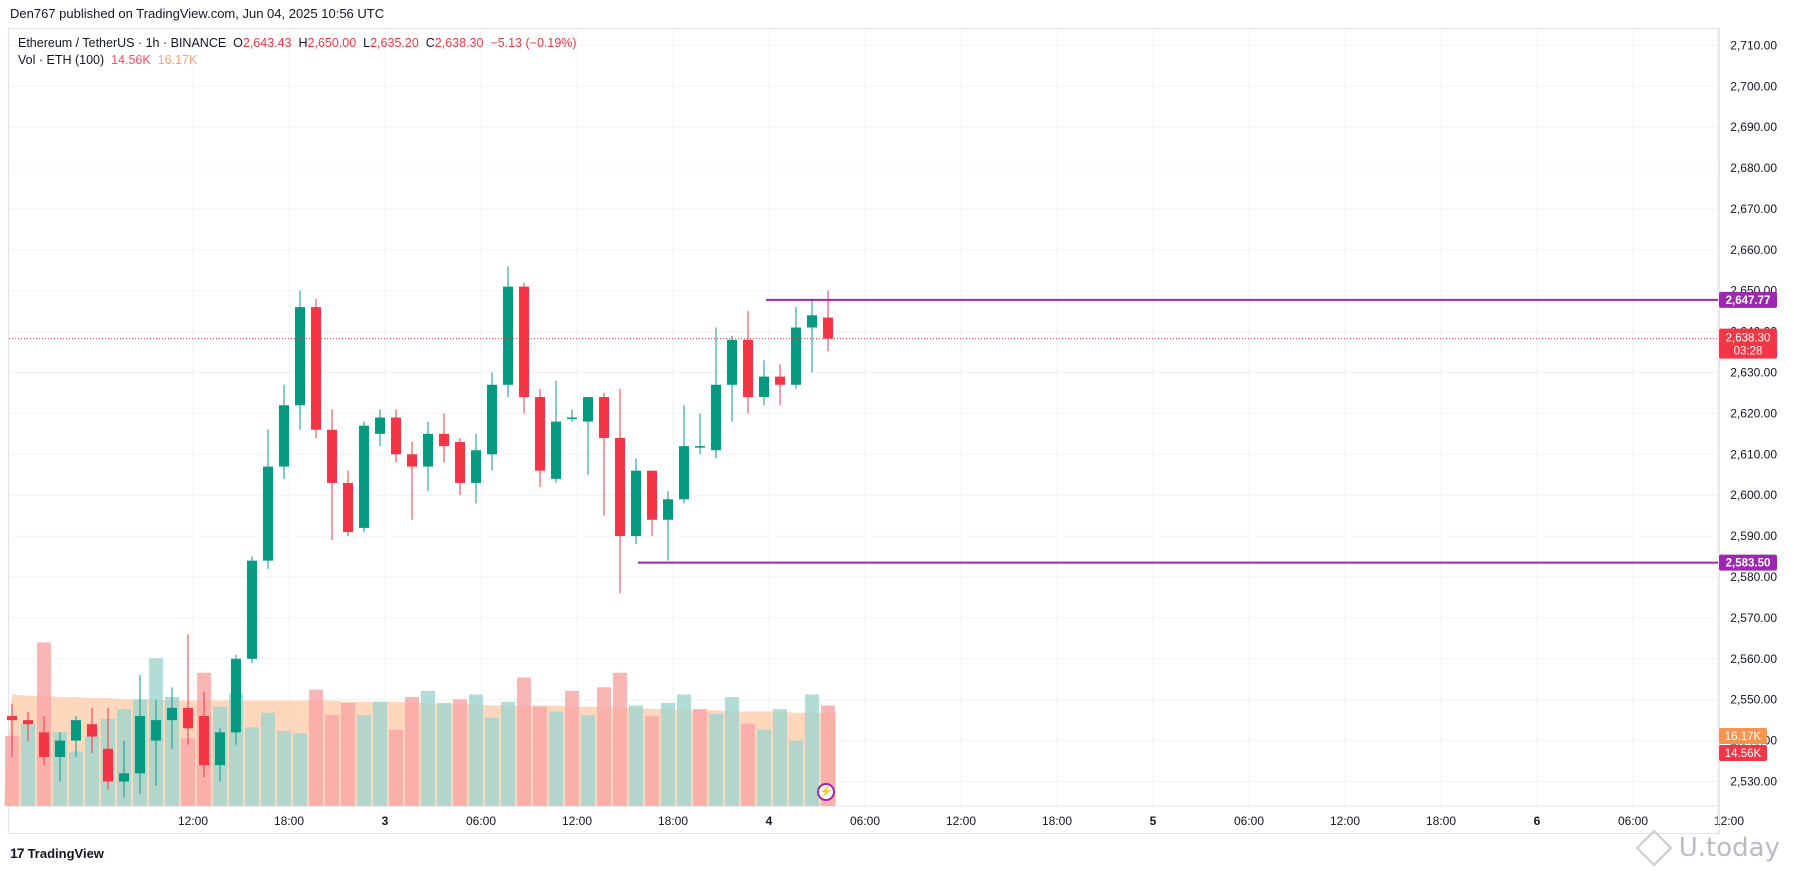 Image resolution: width=1794 pixels, height=871 pixels. What do you see at coordinates (533, 43) in the screenshot?
I see `change-value: −5.13 (−0.19%)` at bounding box center [533, 43].